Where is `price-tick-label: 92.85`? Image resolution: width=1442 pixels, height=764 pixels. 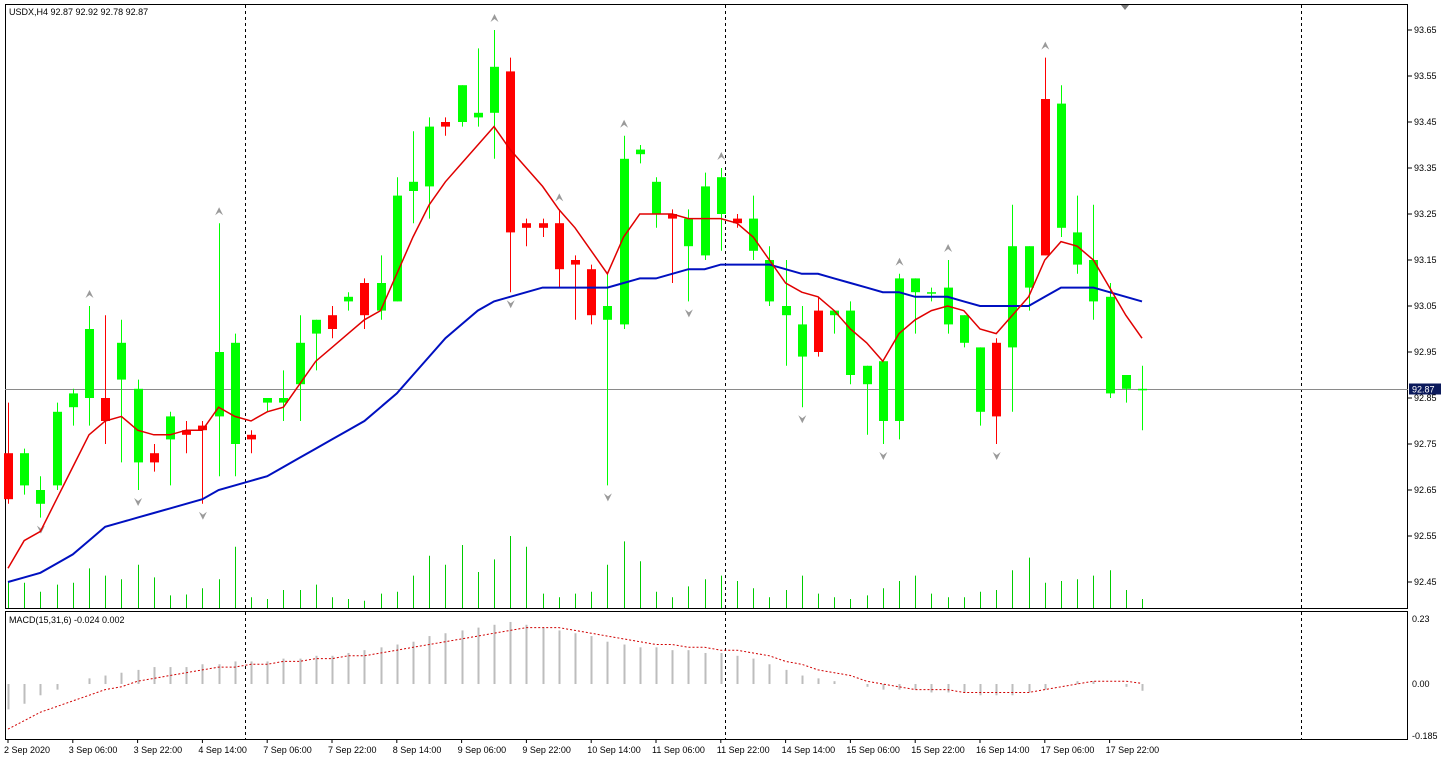
price-tick-label: 92.85 is located at coordinates (1425, 398).